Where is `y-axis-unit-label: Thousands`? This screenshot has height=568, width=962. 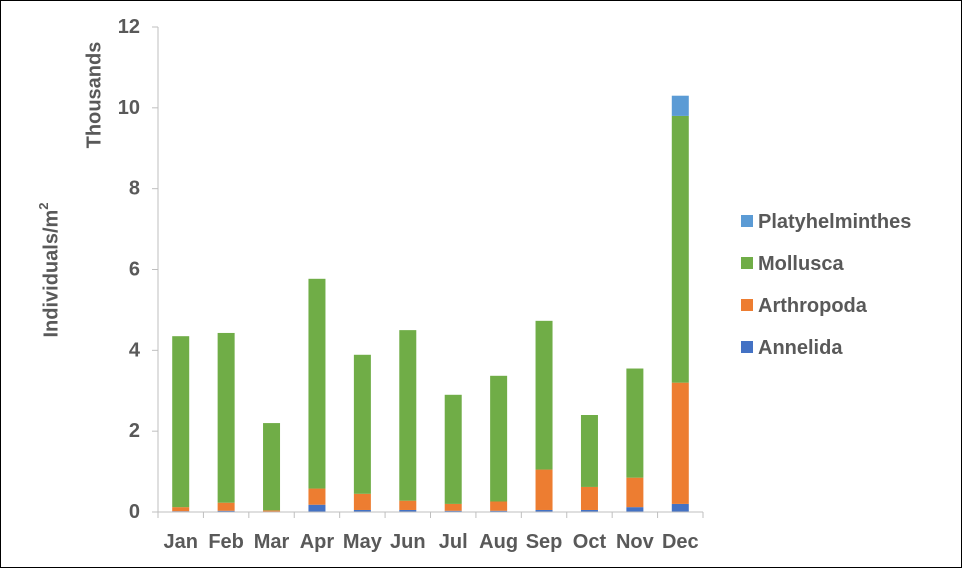 y-axis-unit-label: Thousands is located at coordinates (94, 95).